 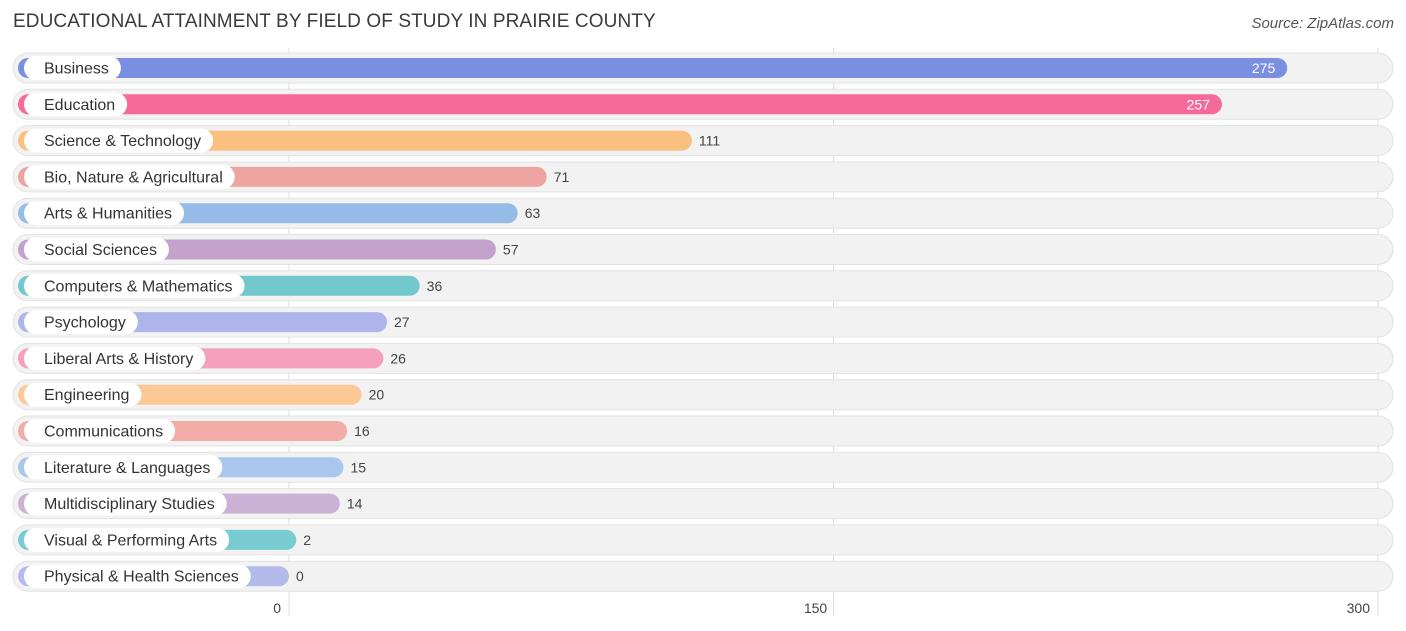 What do you see at coordinates (129, 504) in the screenshot?
I see `category-label: Multidisciplinary Studies` at bounding box center [129, 504].